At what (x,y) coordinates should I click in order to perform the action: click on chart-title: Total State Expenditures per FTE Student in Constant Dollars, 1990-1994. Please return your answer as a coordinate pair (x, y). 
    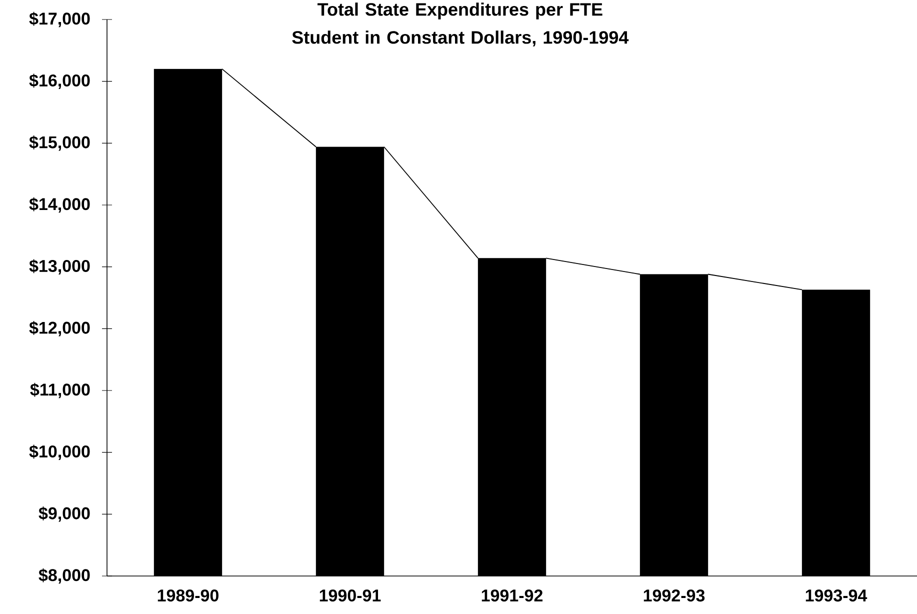
    Looking at the image, I should click on (460, 24).